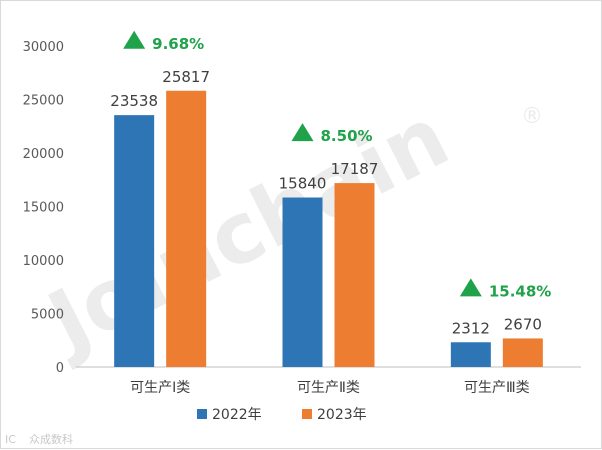 This screenshot has width=602, height=450. What do you see at coordinates (134, 101) in the screenshot?
I see `data-label: 23538` at bounding box center [134, 101].